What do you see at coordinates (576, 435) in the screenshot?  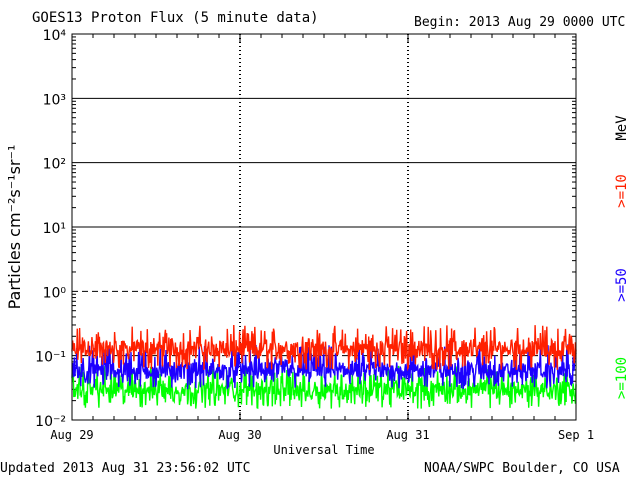 I see `x-tick-label: Sep 1` at bounding box center [576, 435].